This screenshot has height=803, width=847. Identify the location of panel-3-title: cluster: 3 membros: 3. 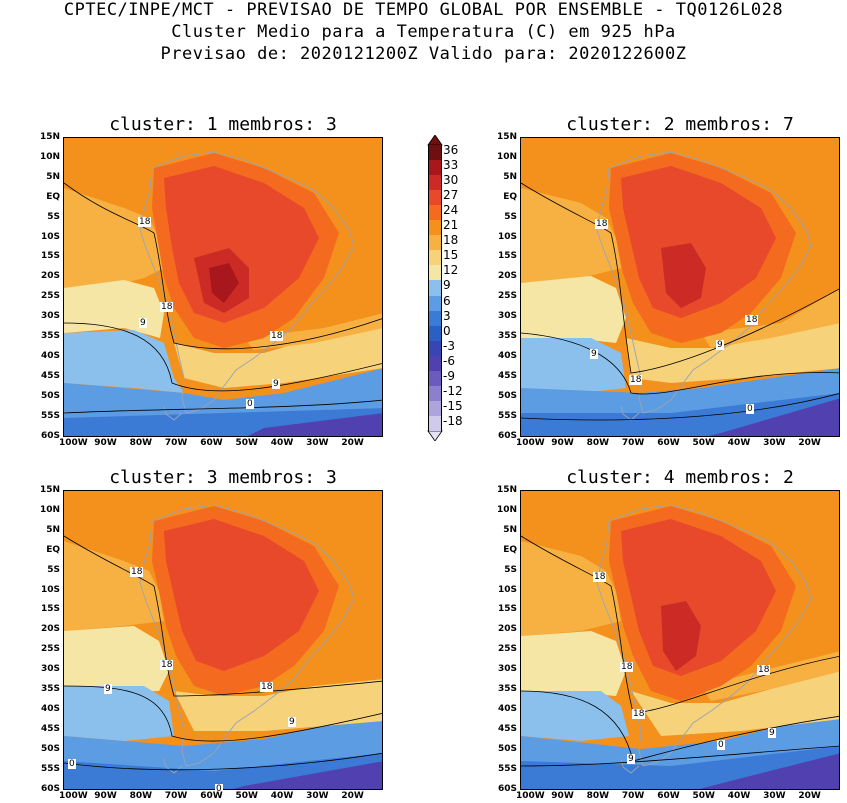
(223, 477).